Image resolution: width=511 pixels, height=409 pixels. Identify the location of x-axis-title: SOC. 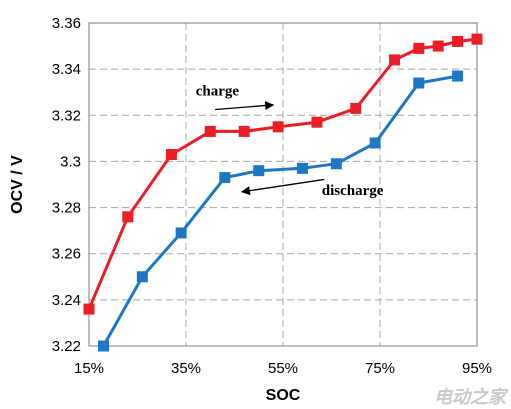
(283, 395).